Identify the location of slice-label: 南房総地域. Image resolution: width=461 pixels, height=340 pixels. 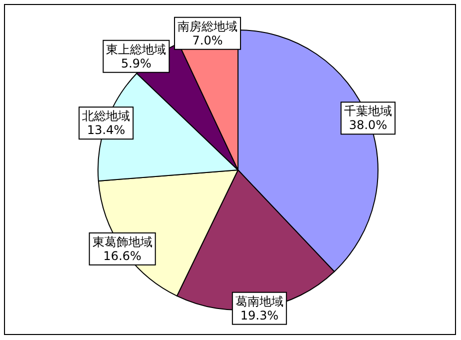
(208, 26).